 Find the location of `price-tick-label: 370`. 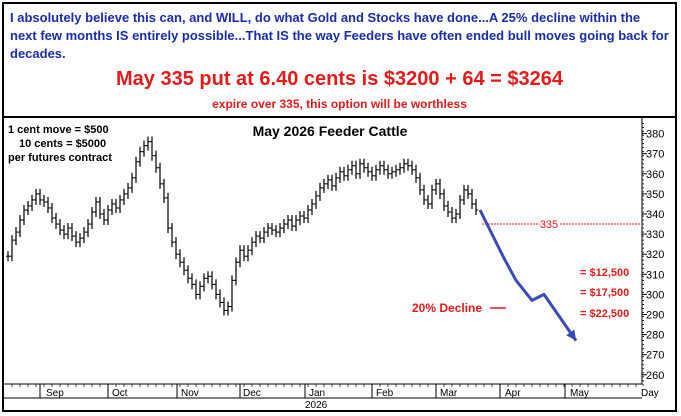

price-tick-label: 370 is located at coordinates (655, 155).